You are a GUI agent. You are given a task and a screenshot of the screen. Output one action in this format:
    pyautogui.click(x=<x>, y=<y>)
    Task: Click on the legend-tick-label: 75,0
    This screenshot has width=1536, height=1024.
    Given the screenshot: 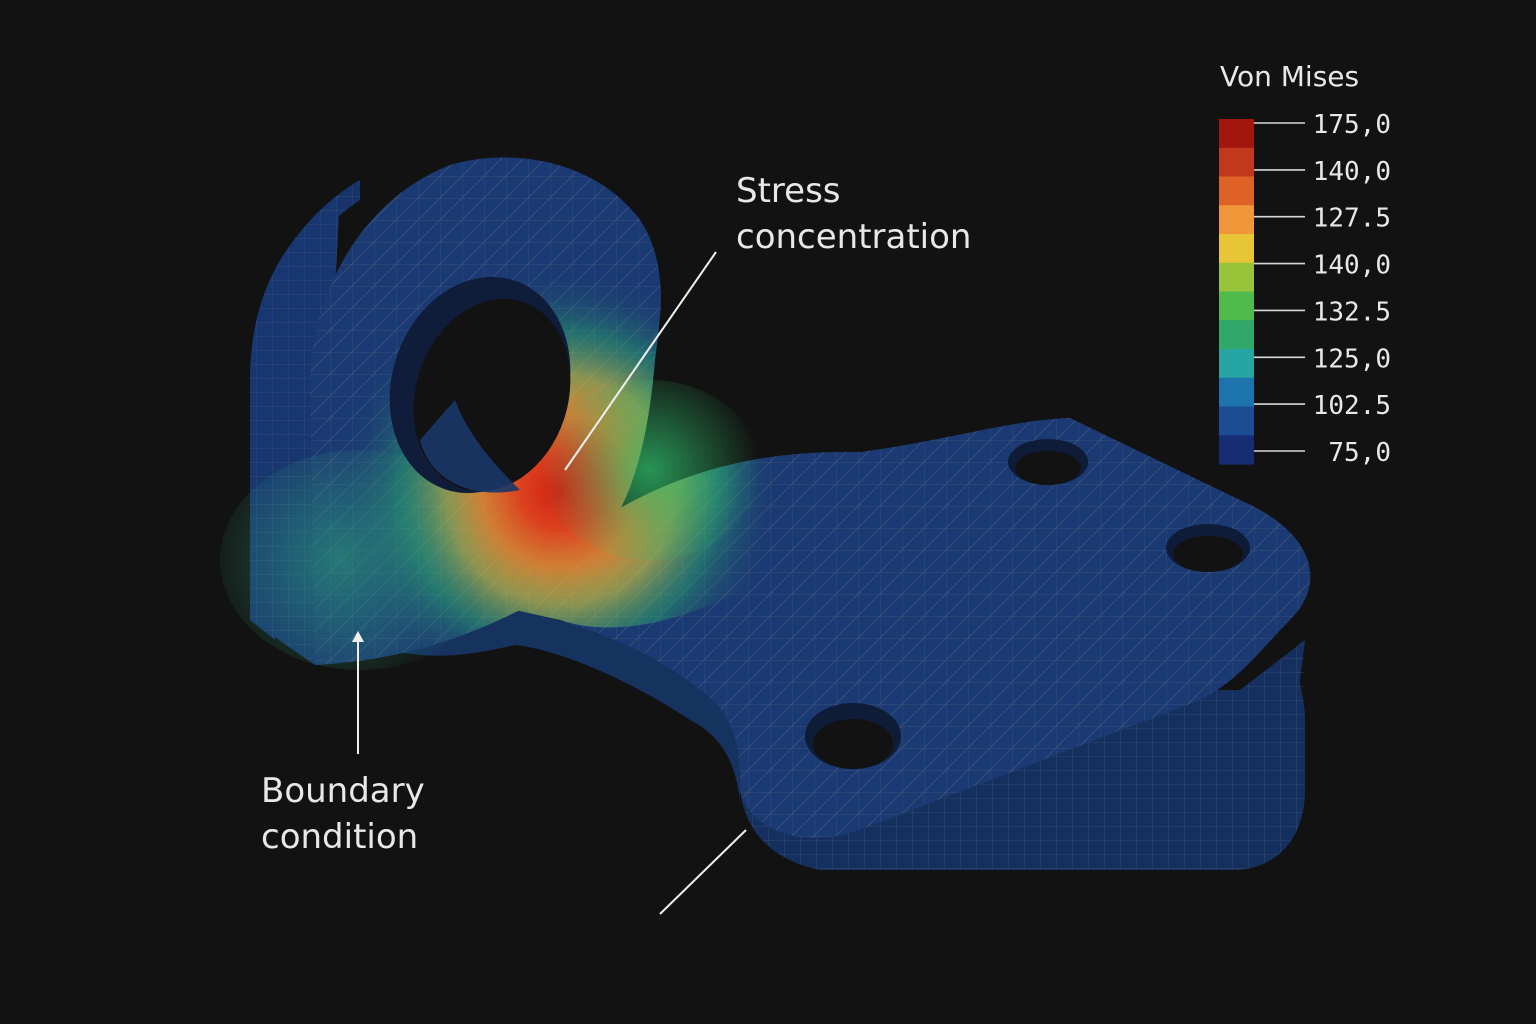 What is the action you would take?
    pyautogui.click(x=1359, y=453)
    